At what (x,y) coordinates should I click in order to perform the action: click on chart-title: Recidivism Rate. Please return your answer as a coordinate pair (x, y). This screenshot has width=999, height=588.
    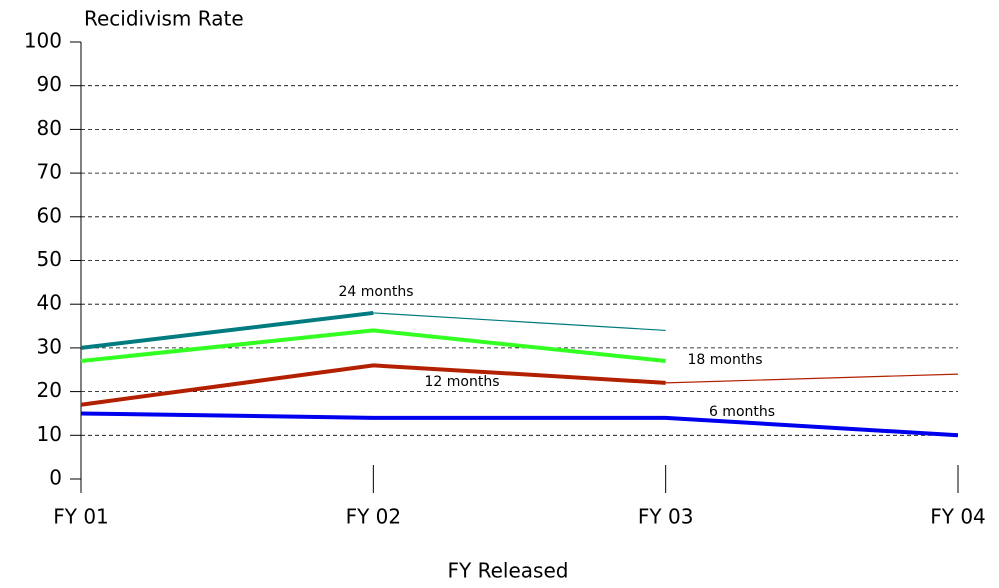
    Looking at the image, I should click on (164, 19).